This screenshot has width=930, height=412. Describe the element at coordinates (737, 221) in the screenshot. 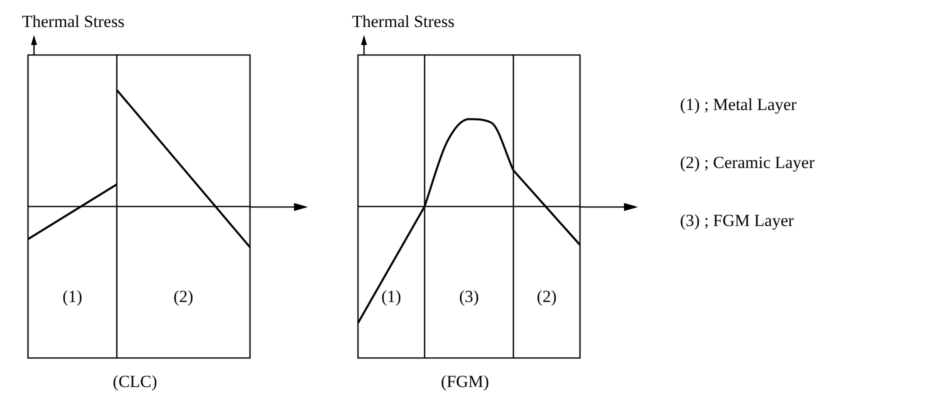

I see `text: (3) ; FGM Layer` at that location.